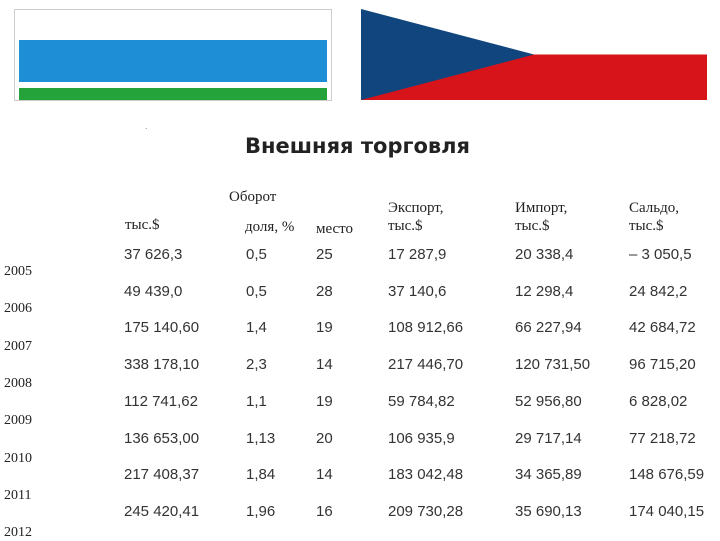  What do you see at coordinates (421, 401) in the screenshot?
I see `cell-export: 59 784,82` at bounding box center [421, 401].